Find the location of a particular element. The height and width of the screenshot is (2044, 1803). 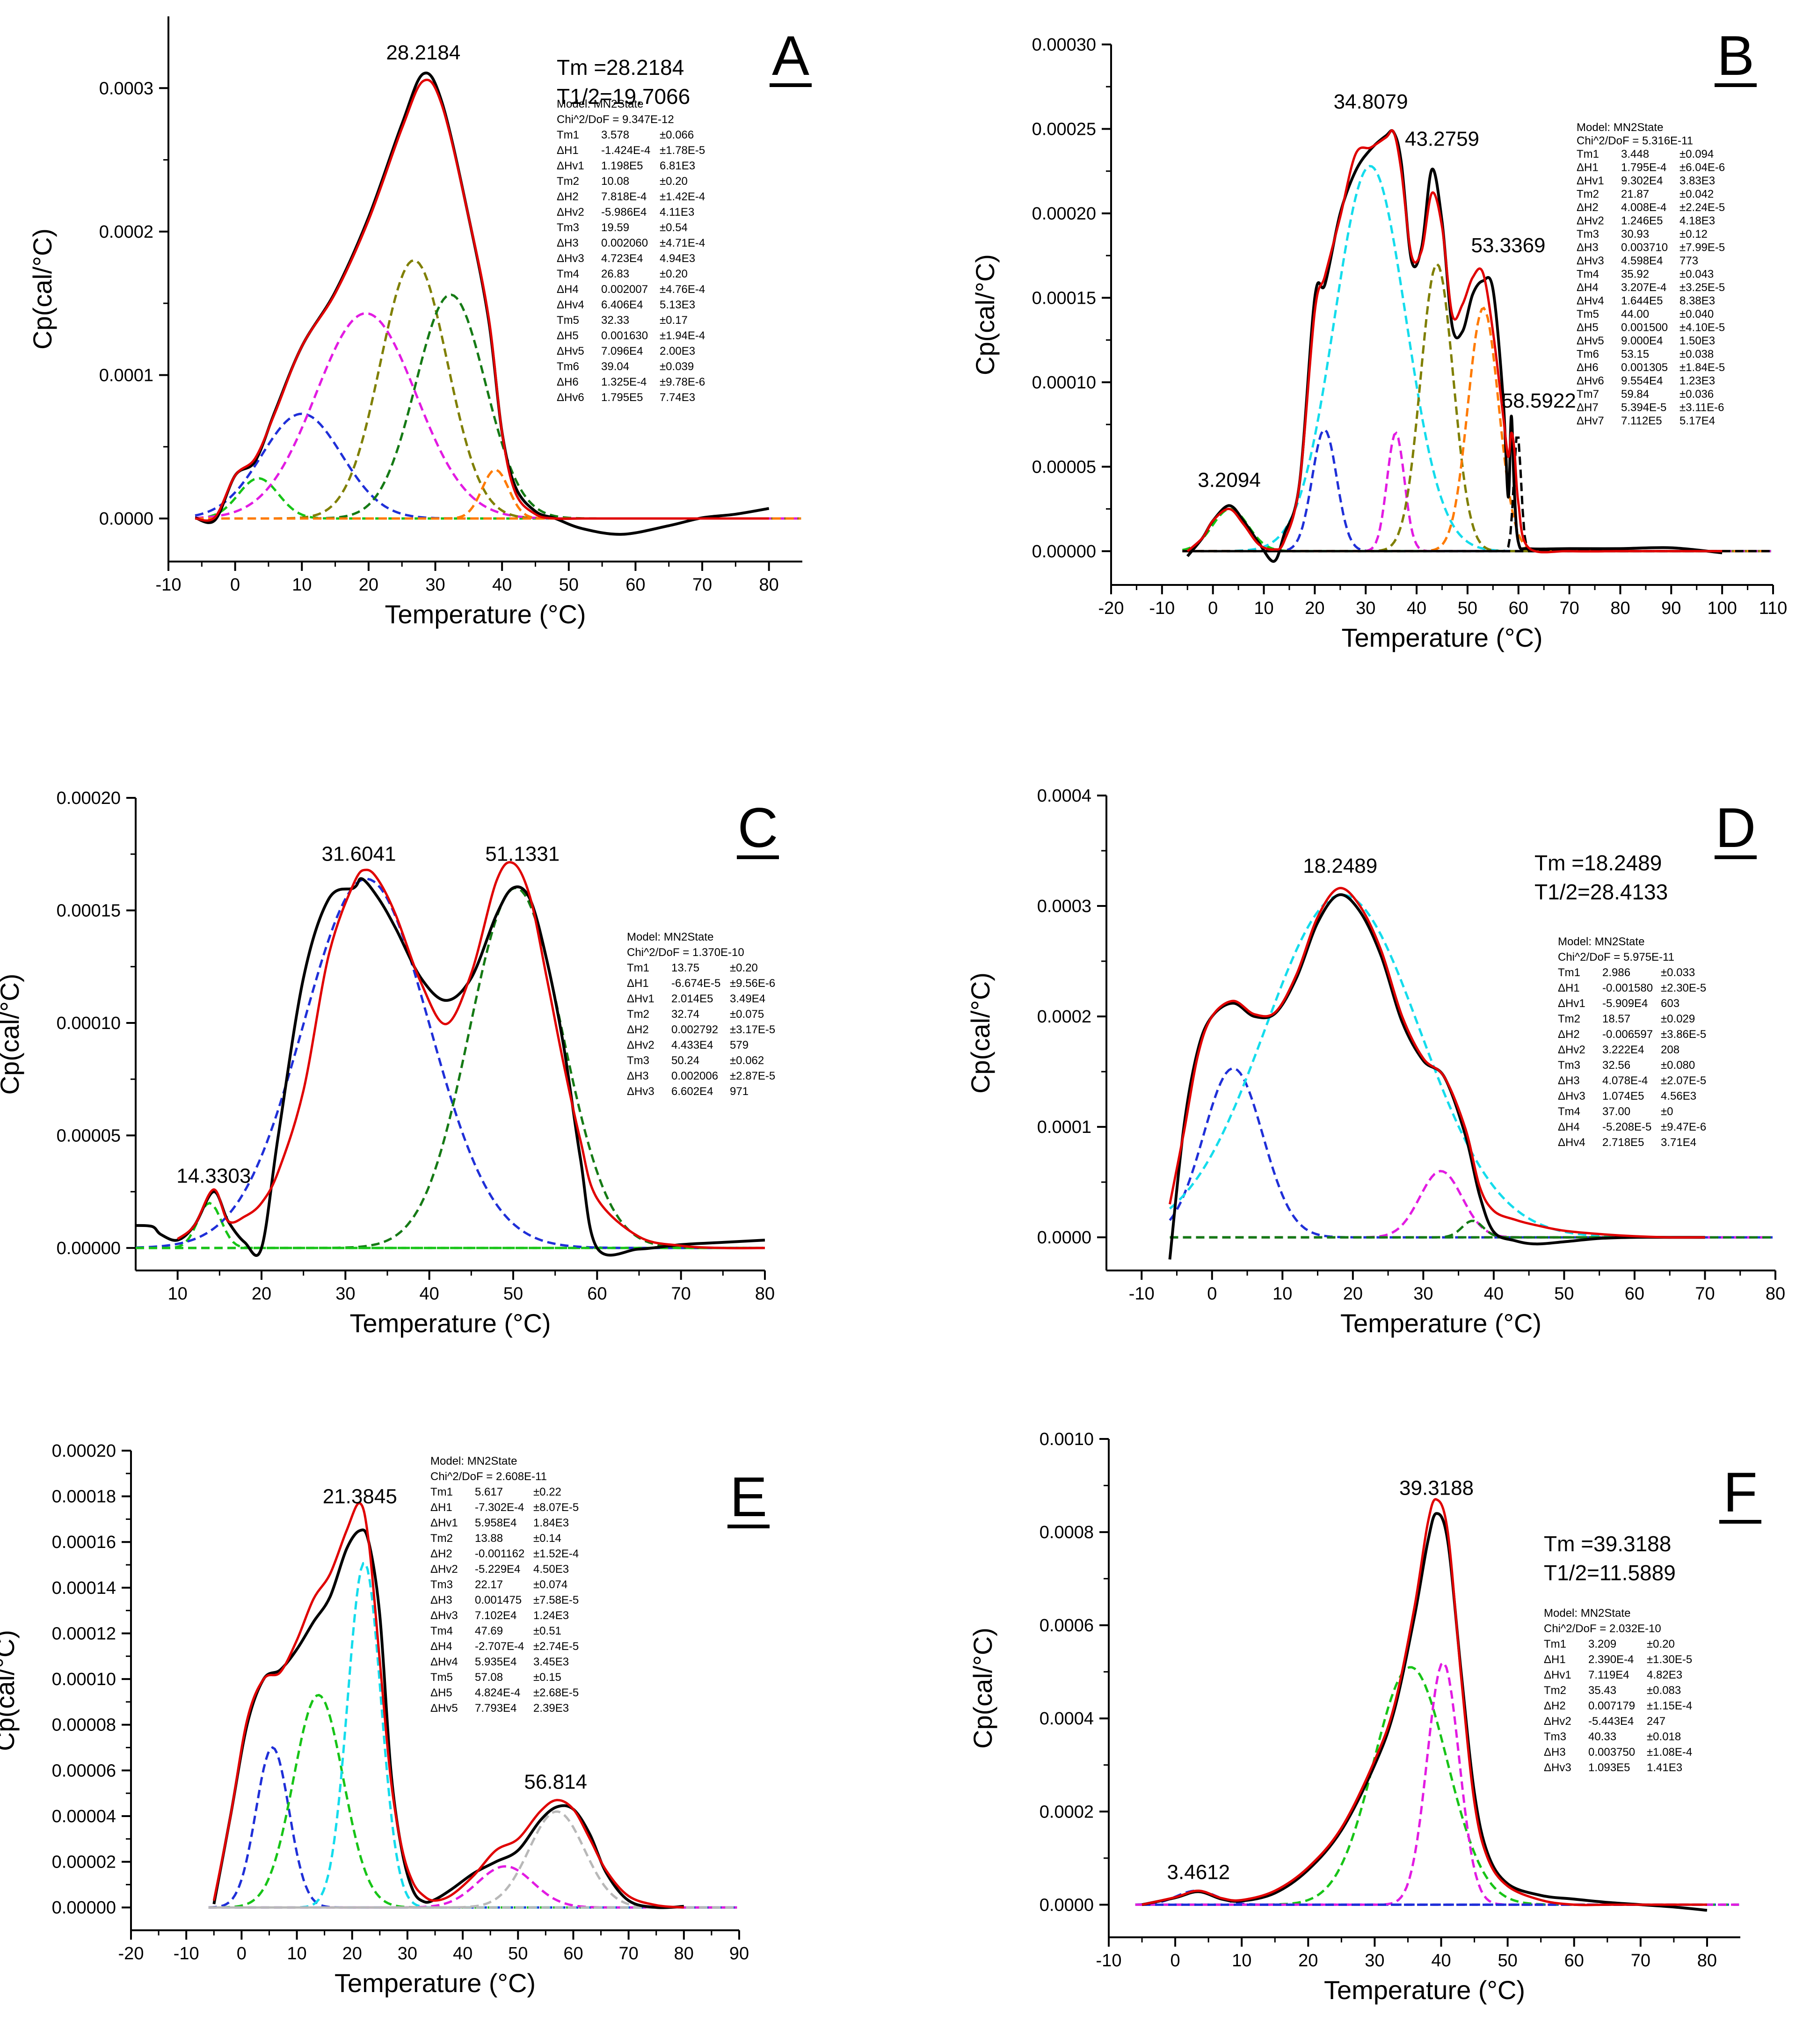

param-value: 47.69 is located at coordinates (489, 1631).